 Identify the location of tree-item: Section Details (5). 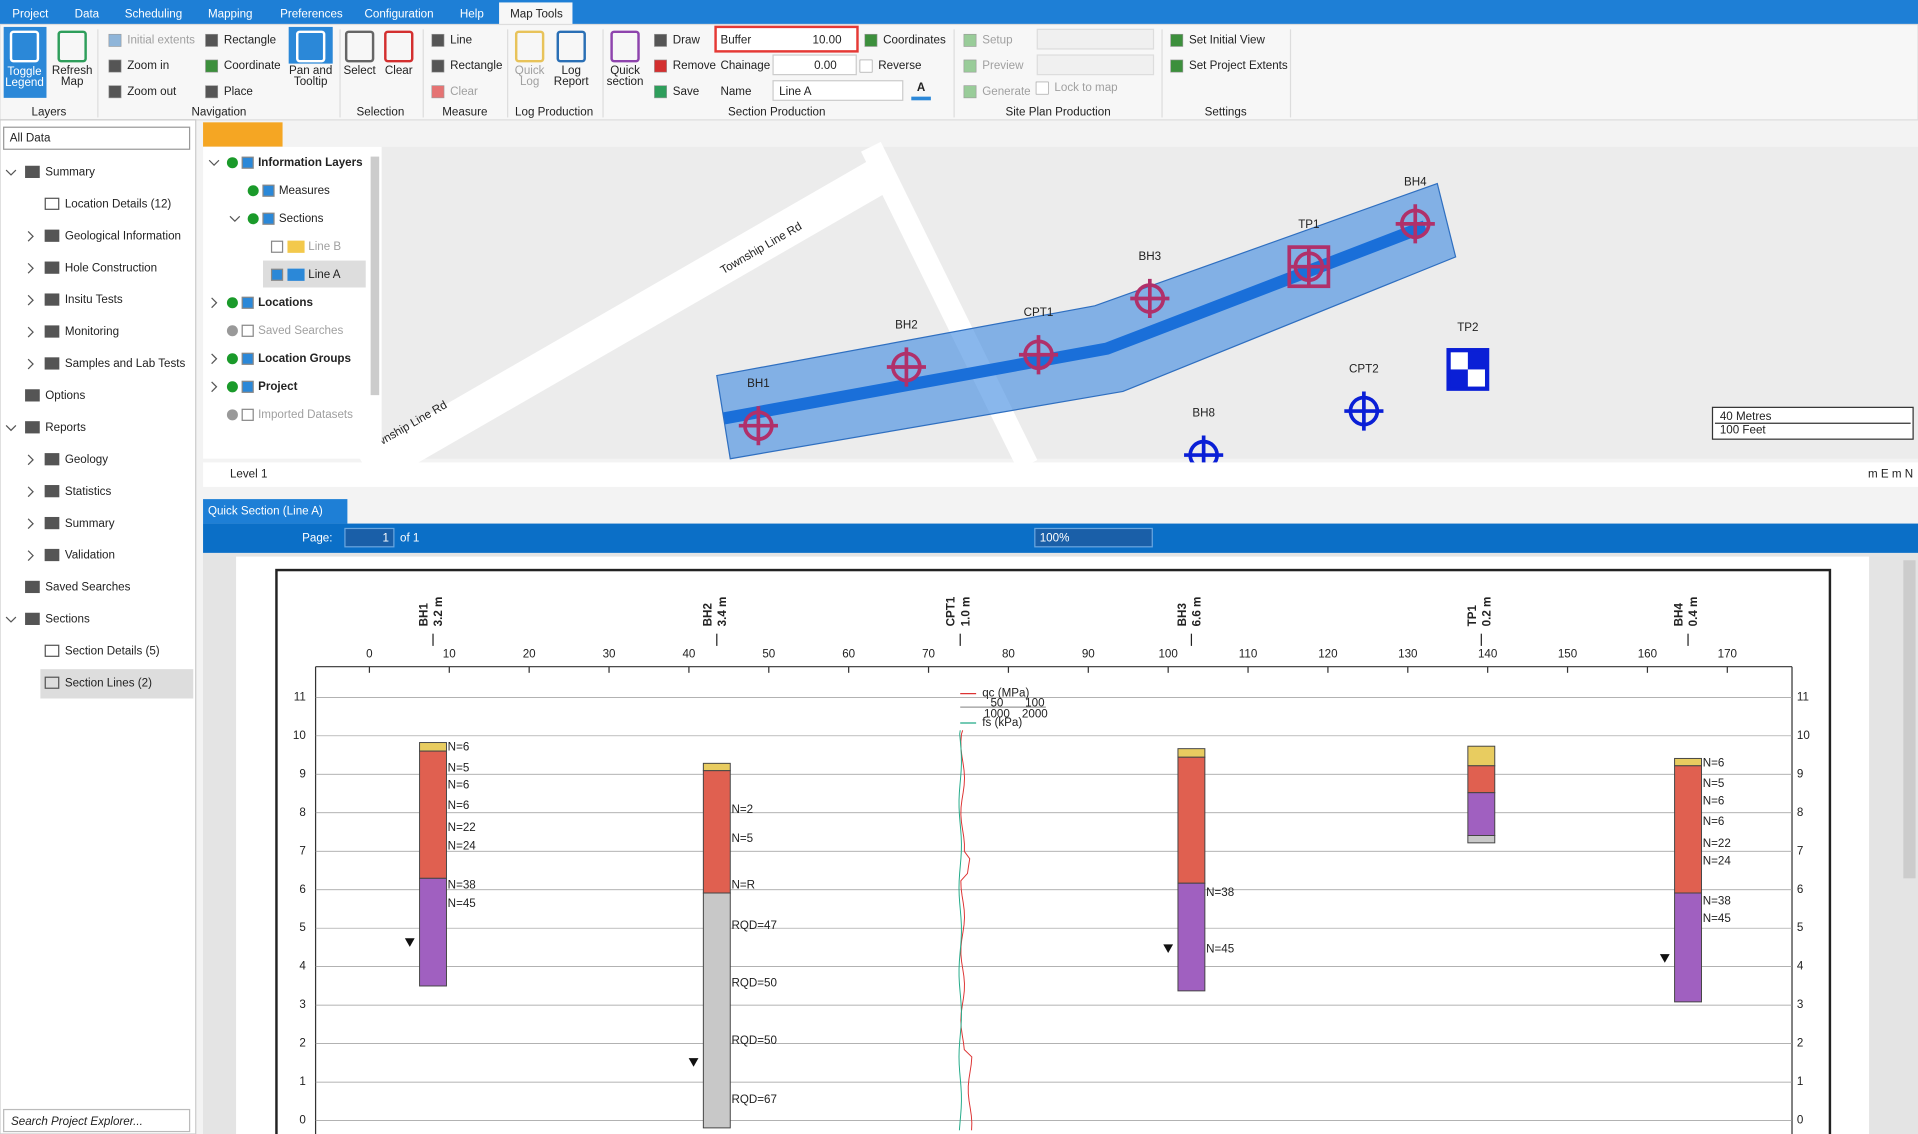
(112, 650).